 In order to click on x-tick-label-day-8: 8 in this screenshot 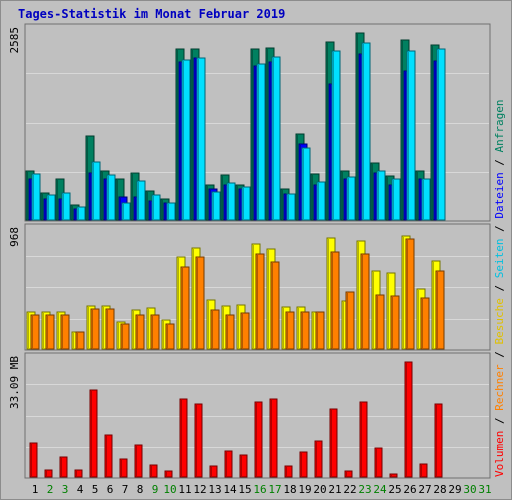, I will do `click(140, 489)`.